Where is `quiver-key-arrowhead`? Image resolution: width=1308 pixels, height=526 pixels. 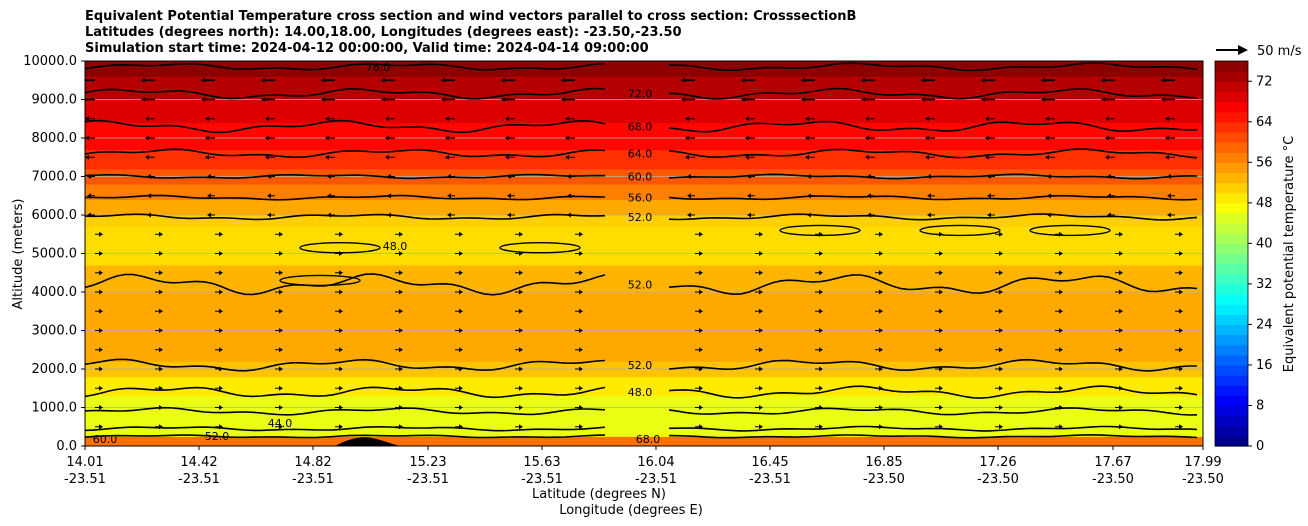 quiver-key-arrowhead is located at coordinates (1243, 50).